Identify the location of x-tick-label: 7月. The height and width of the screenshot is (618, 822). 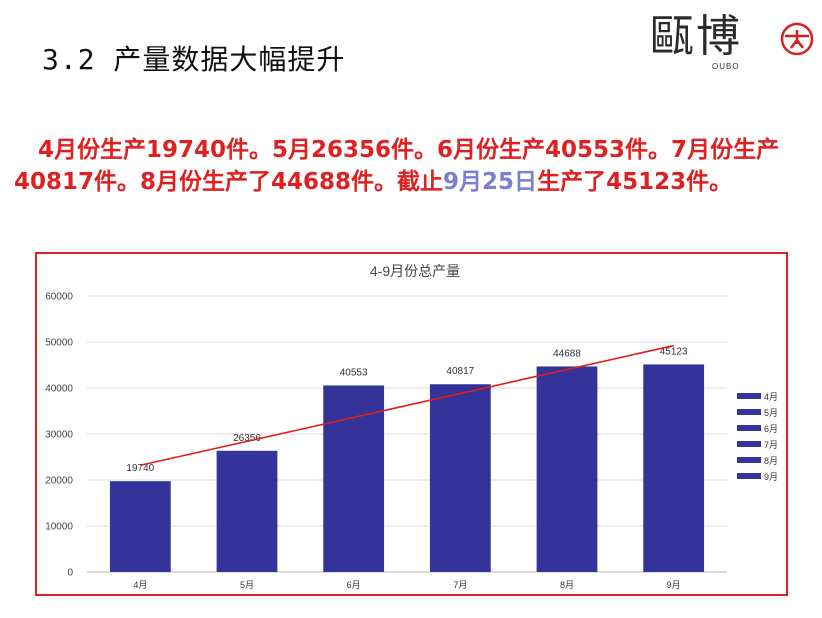
(460, 585).